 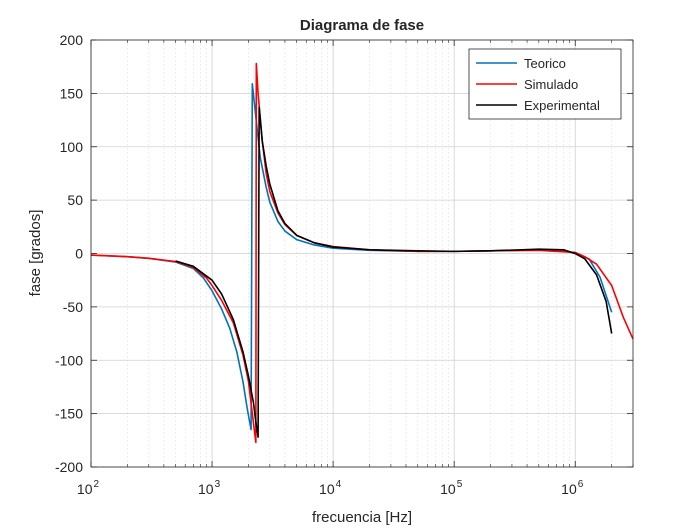 I want to click on legend: Teorico Simulado Experimental, so click(x=545, y=84).